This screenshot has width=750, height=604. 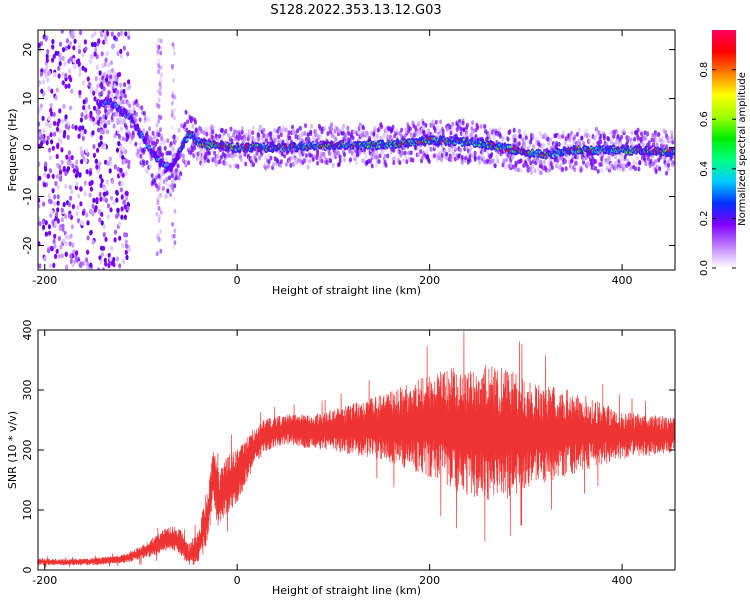 I want to click on y-axis-label: SNR (10 * v/v), so click(x=12, y=450).